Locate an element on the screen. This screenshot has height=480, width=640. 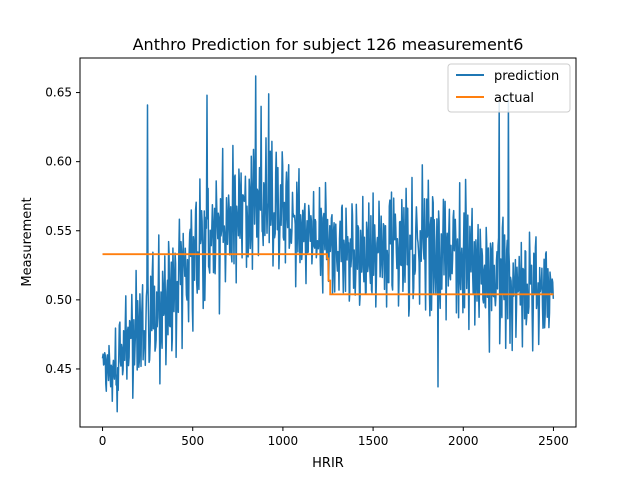
x-axis: 0 500 1000 1500 2000 2500 is located at coordinates (334, 437).